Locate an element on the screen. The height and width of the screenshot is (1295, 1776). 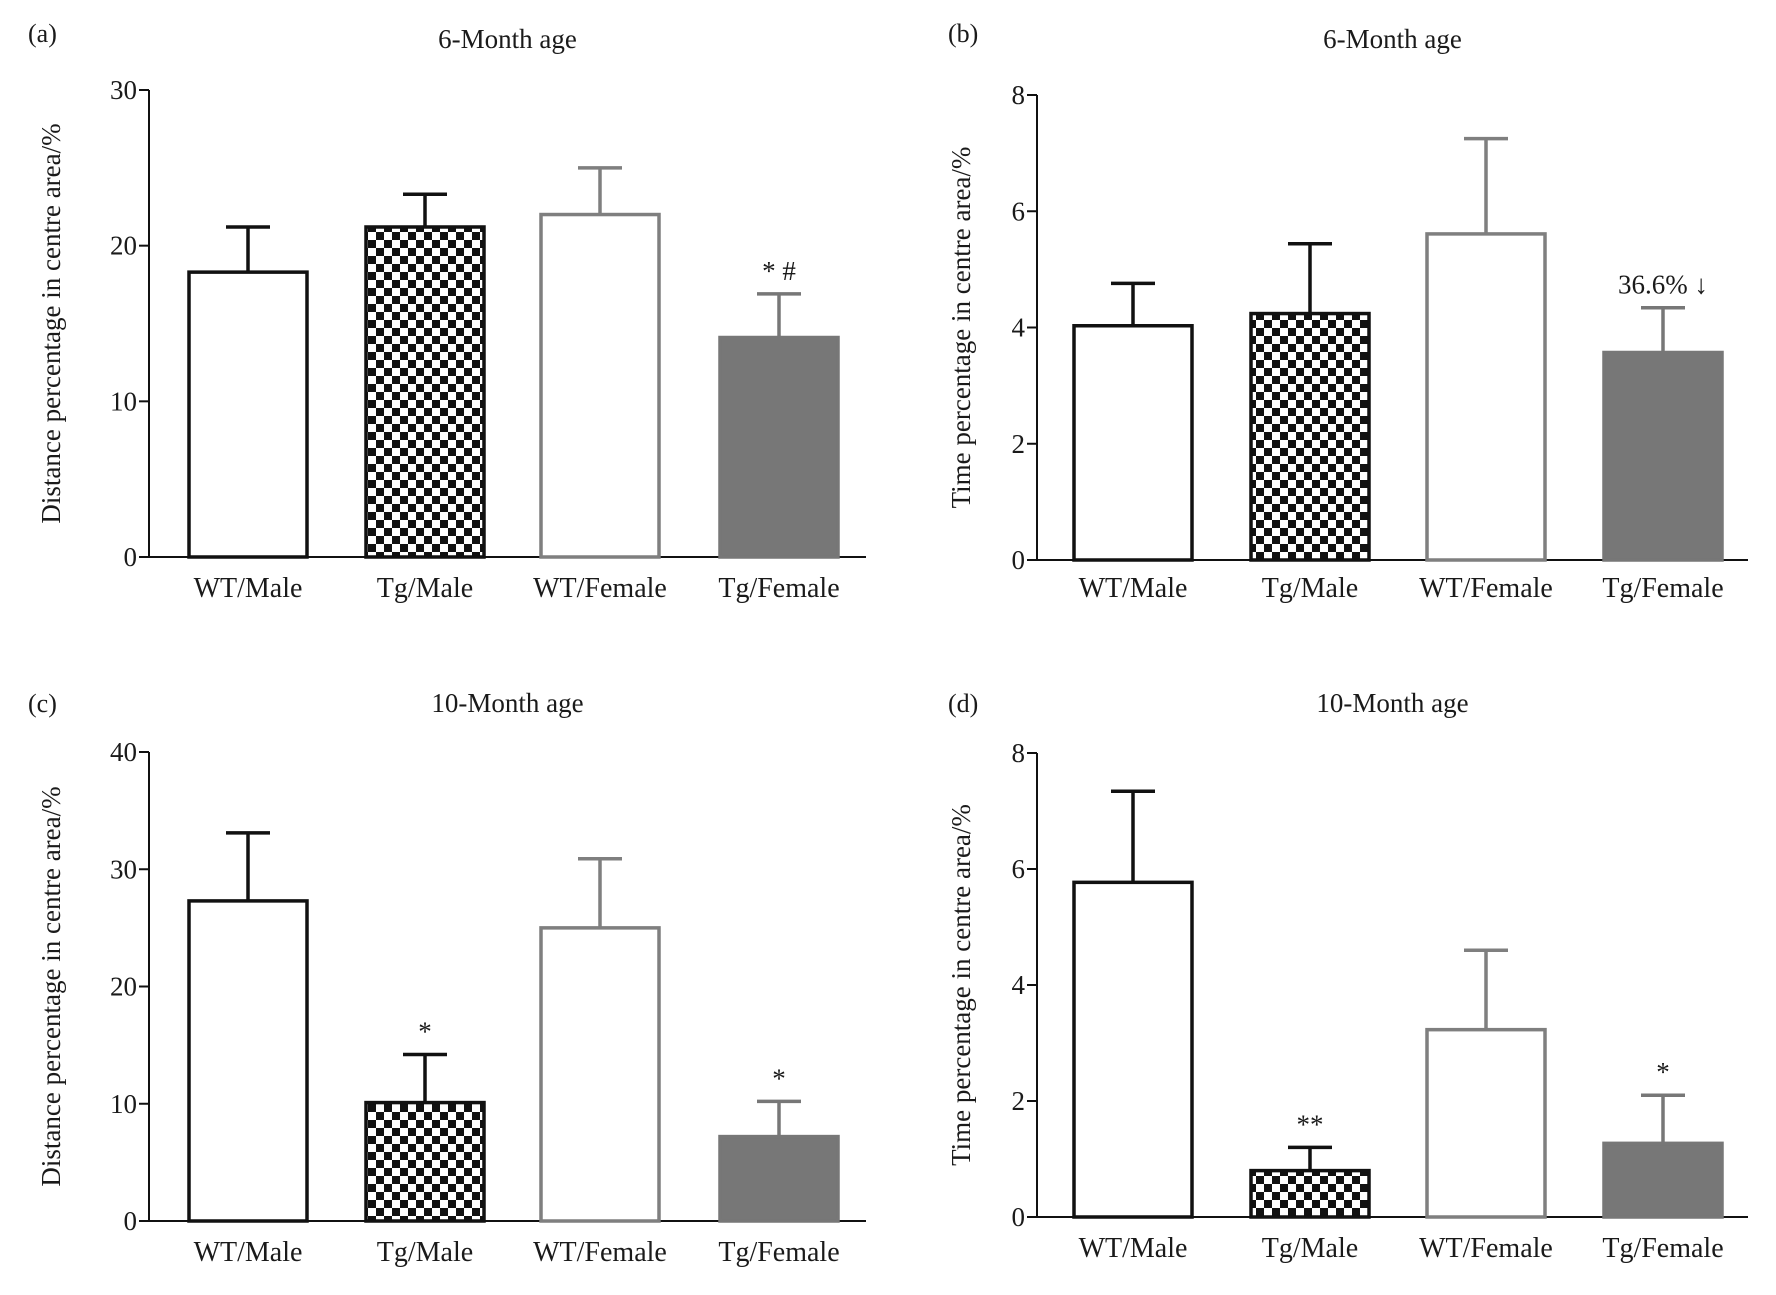
panel-label: (c) is located at coordinates (42, 703).